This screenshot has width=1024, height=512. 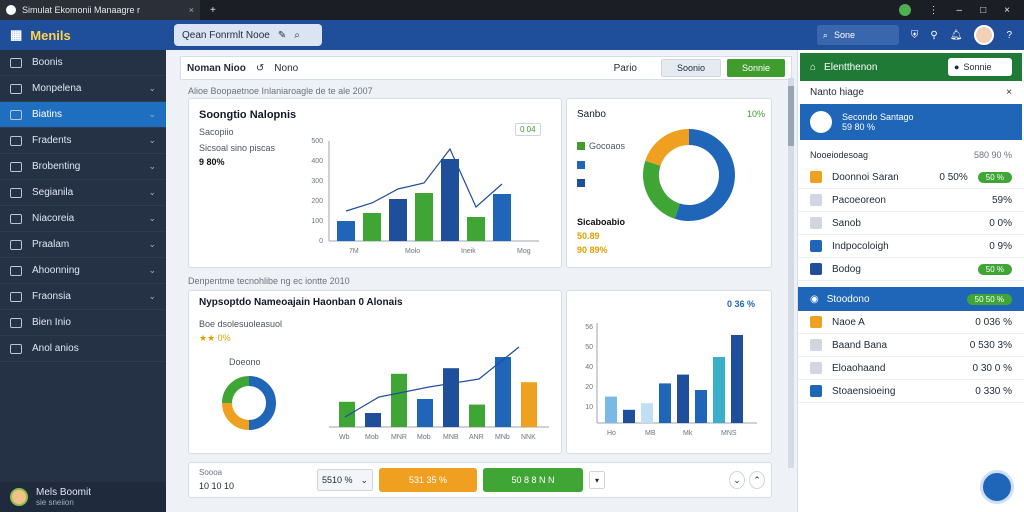 I want to click on grid-icon, so click(x=16, y=62).